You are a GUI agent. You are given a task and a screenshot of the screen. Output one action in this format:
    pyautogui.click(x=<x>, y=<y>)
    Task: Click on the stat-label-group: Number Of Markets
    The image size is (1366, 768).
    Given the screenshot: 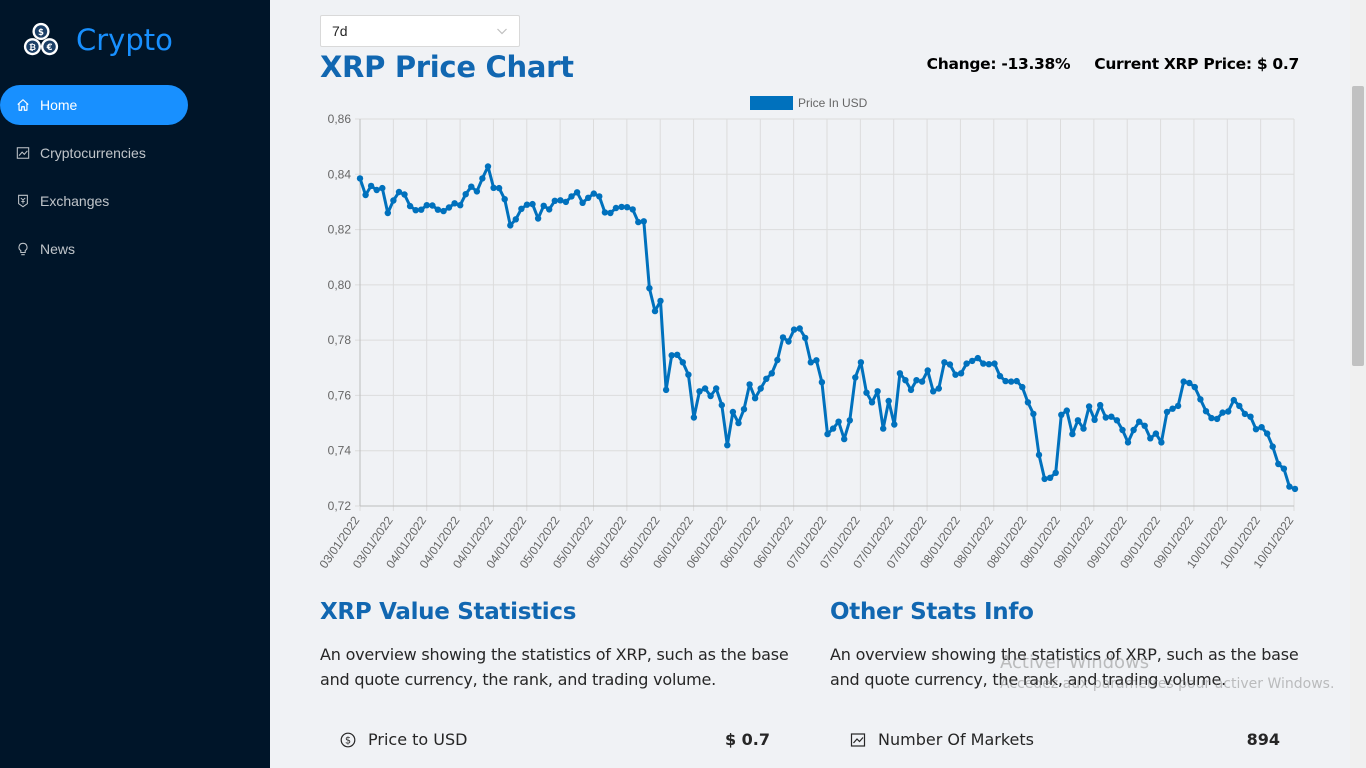 What is the action you would take?
    pyautogui.click(x=942, y=739)
    